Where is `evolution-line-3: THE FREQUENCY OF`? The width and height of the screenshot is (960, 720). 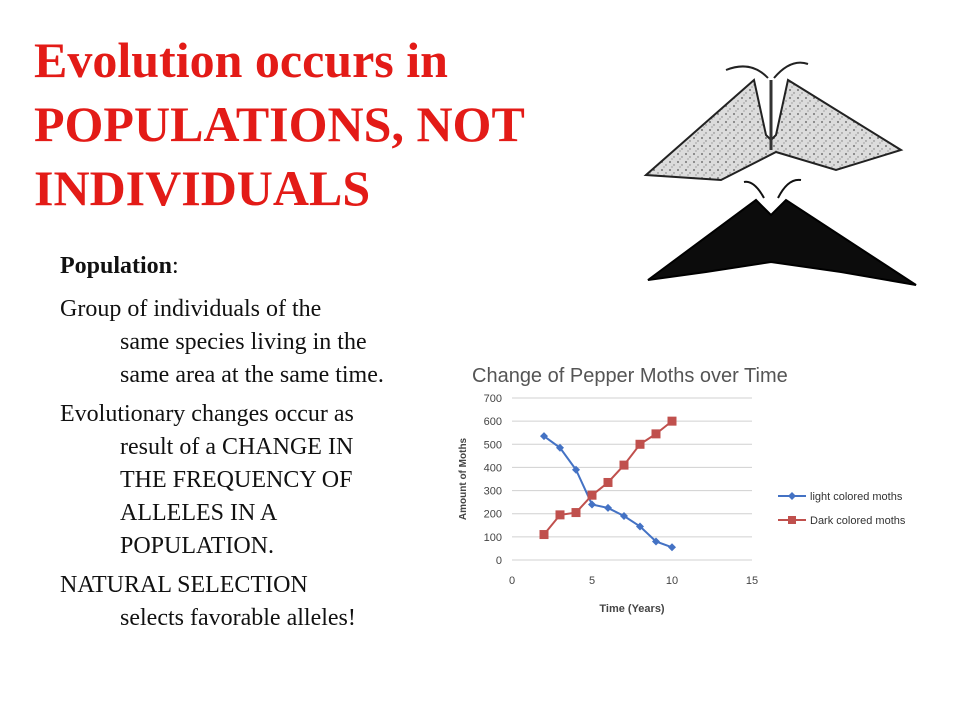
evolution-line-3: THE FREQUENCY OF is located at coordinates (236, 480).